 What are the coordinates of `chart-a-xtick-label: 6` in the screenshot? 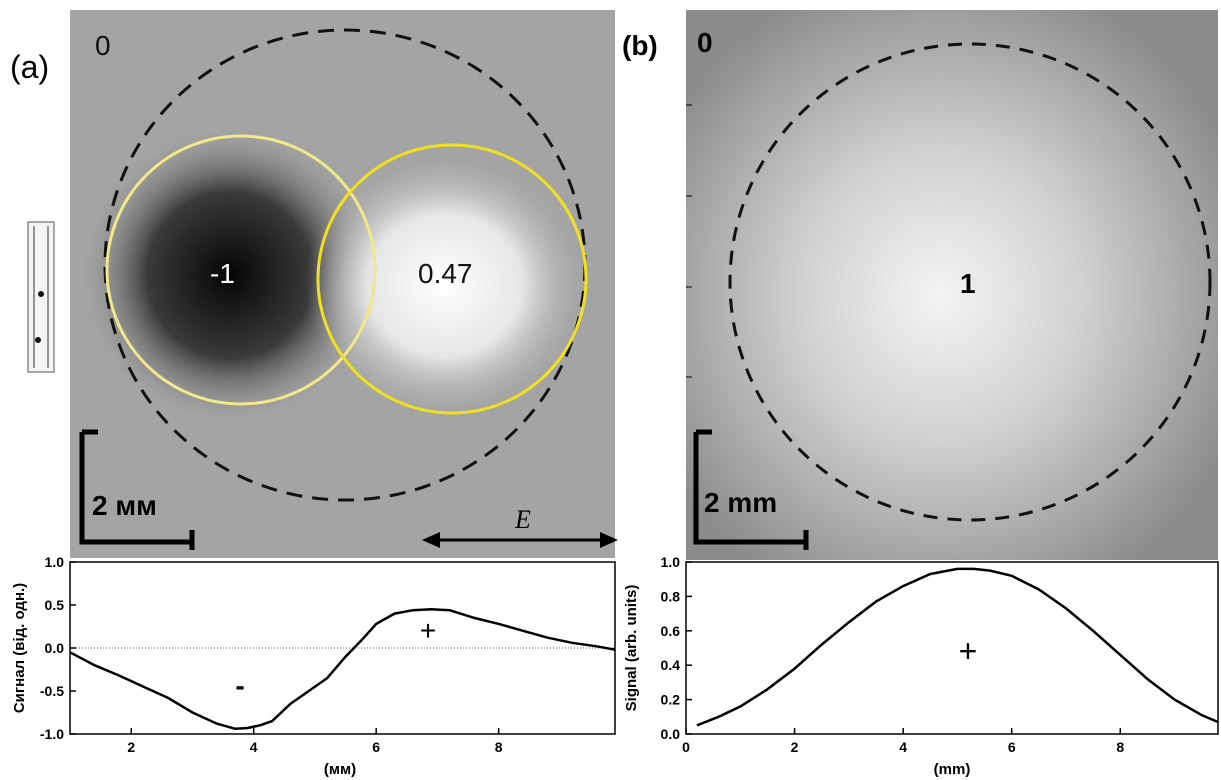 It's located at (376, 747).